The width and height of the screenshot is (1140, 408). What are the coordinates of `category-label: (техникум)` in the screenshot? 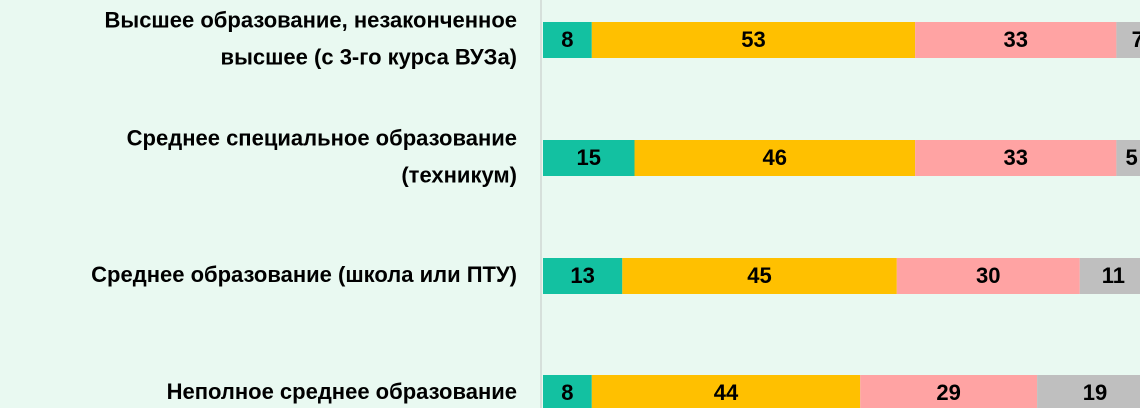 It's located at (459, 174).